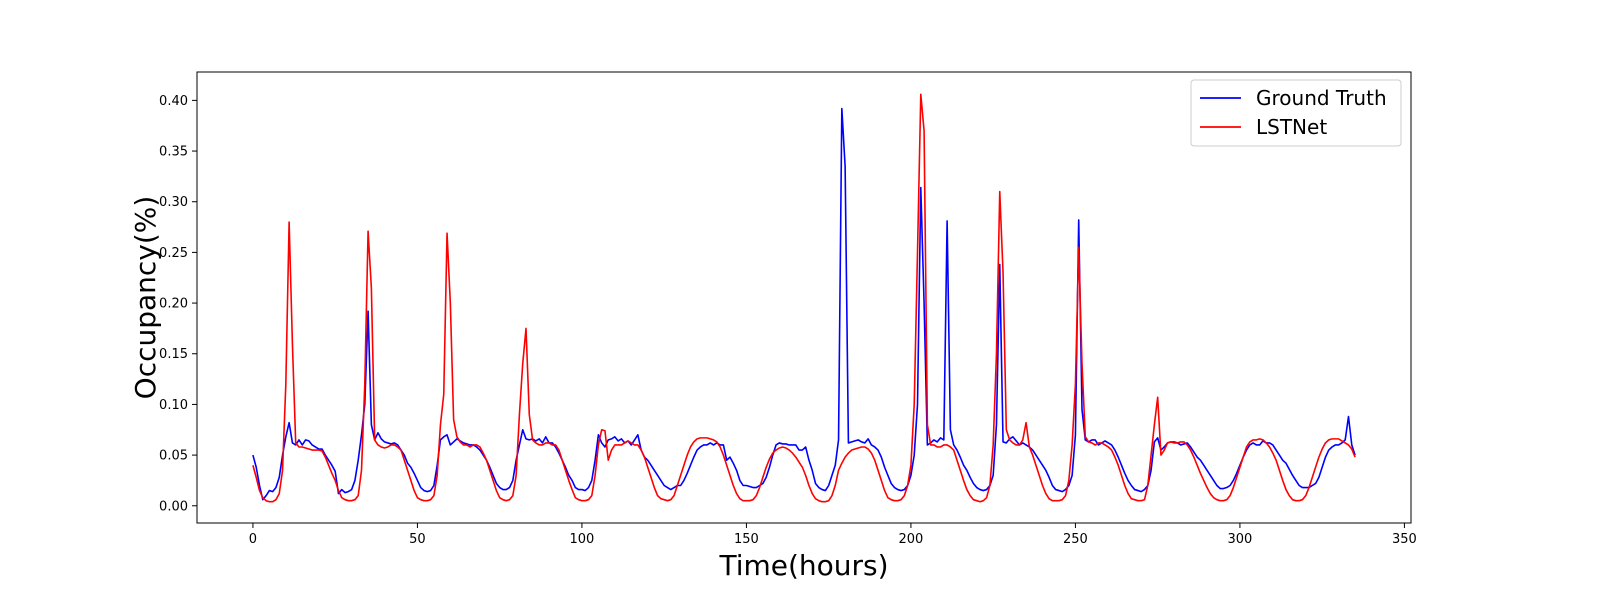 The height and width of the screenshot is (600, 1600). I want to click on y-tick-label: 0.05, so click(173, 456).